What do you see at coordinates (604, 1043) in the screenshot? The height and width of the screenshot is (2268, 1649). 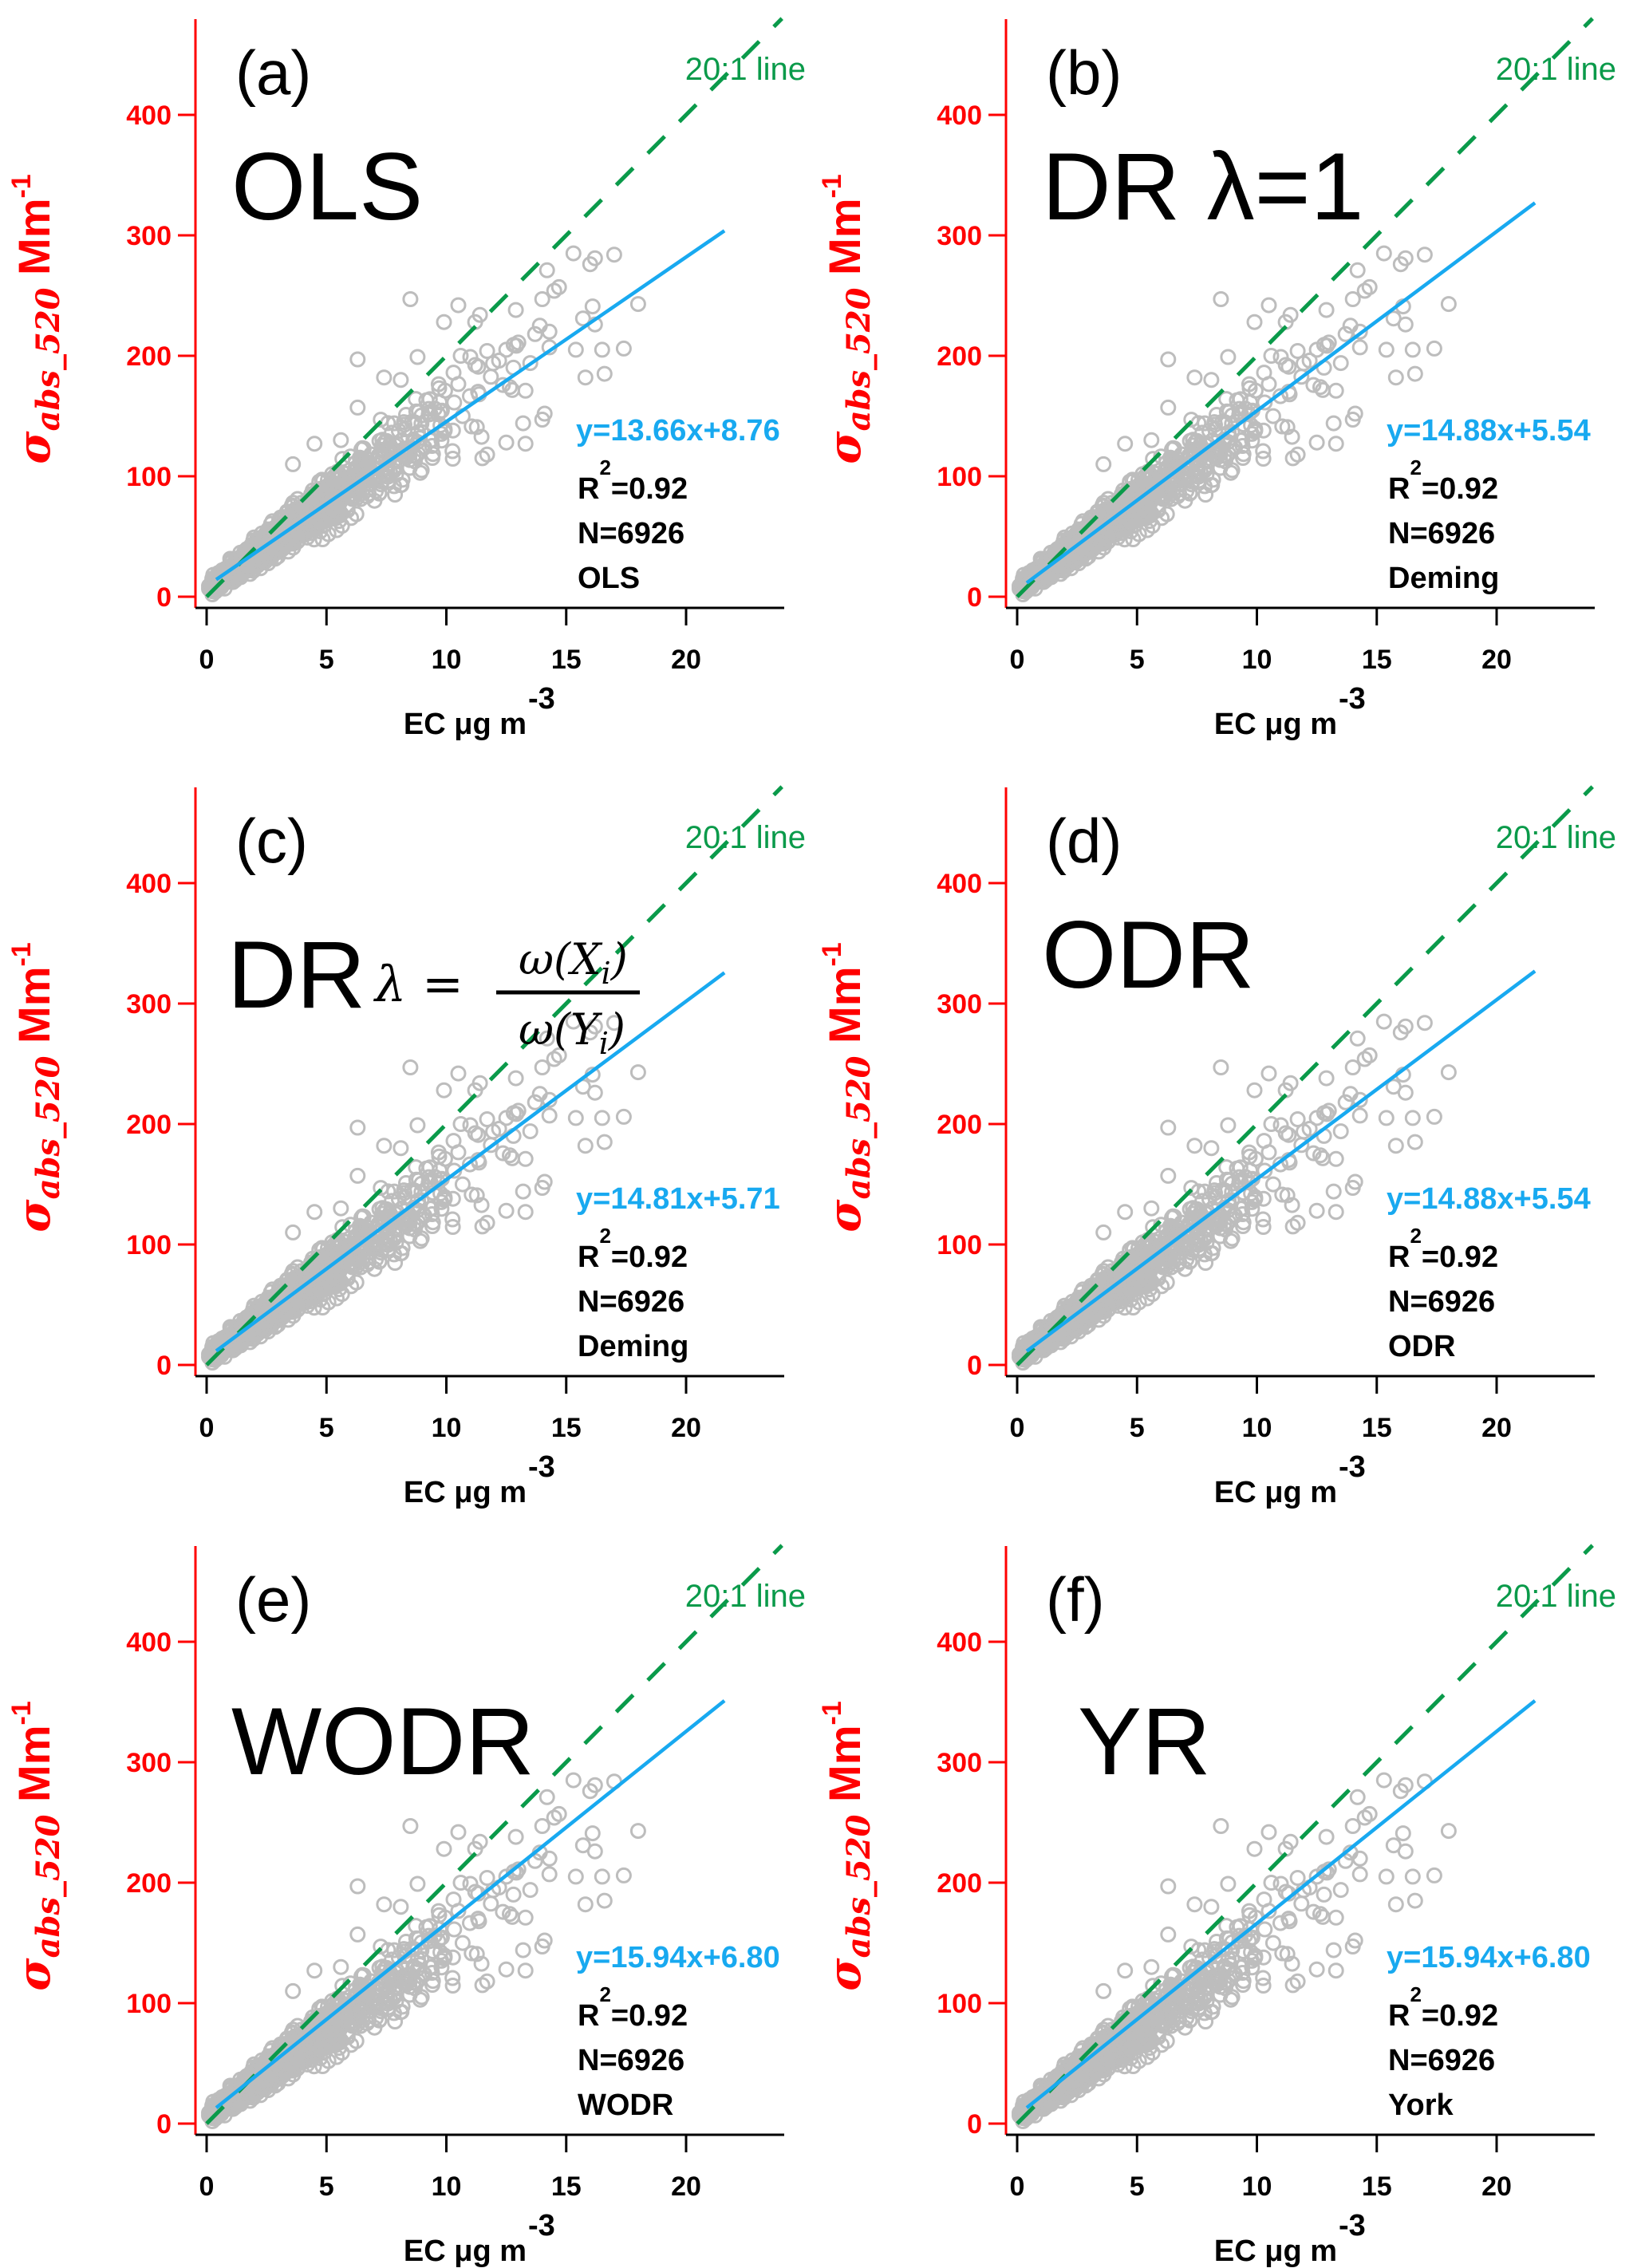 I see `denominator-sub: i` at bounding box center [604, 1043].